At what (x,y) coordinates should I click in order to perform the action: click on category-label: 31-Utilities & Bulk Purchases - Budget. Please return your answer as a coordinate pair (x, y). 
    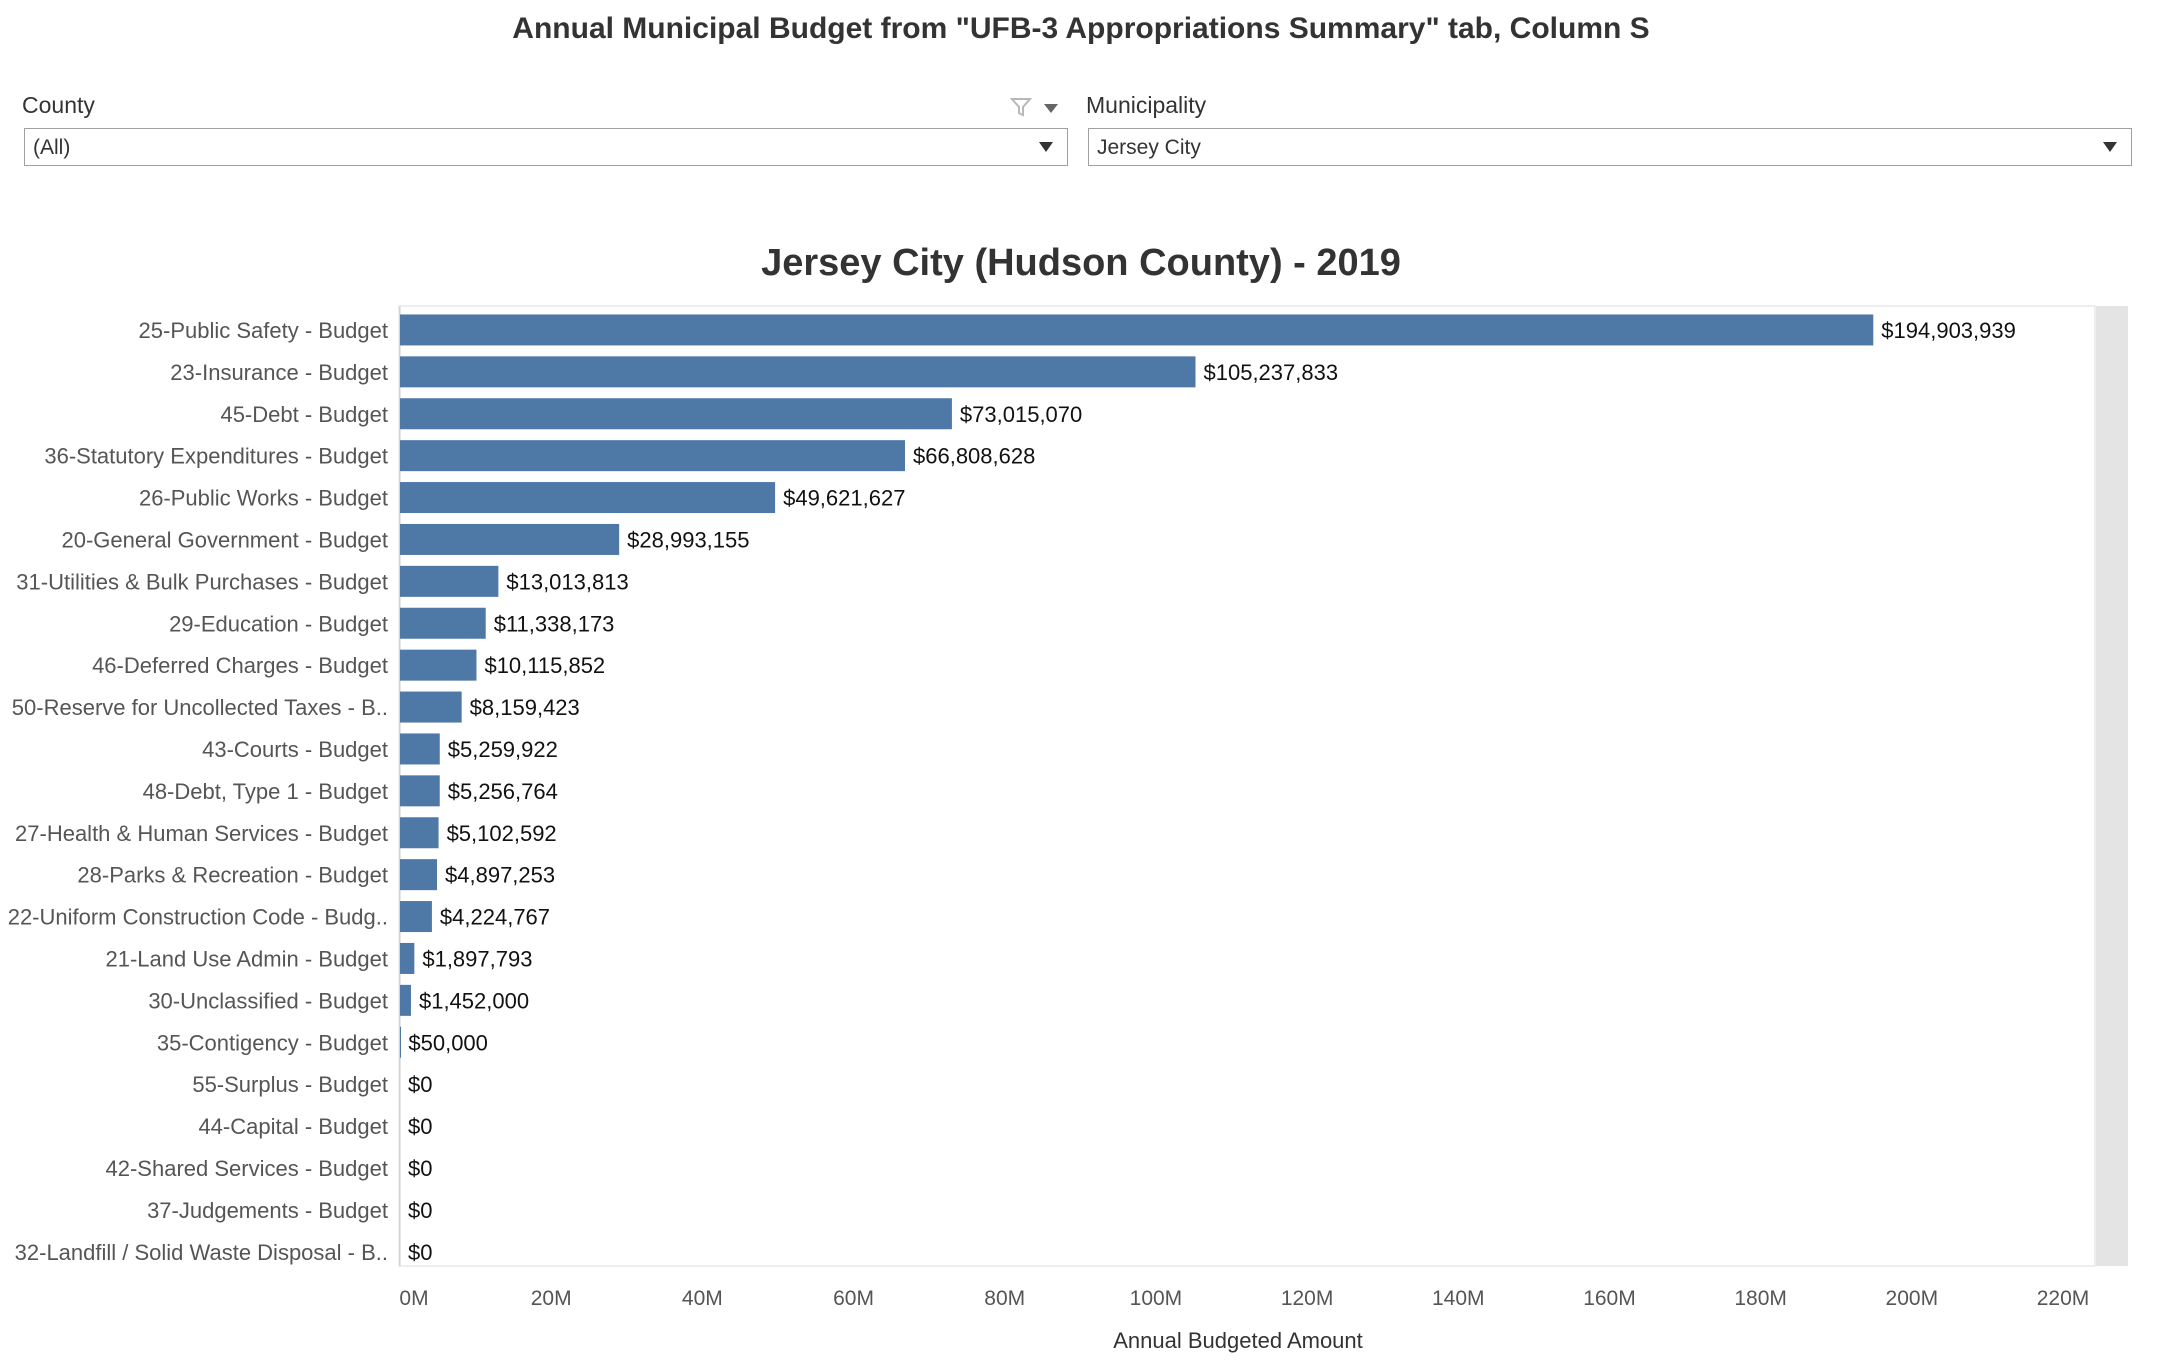
    Looking at the image, I should click on (202, 581).